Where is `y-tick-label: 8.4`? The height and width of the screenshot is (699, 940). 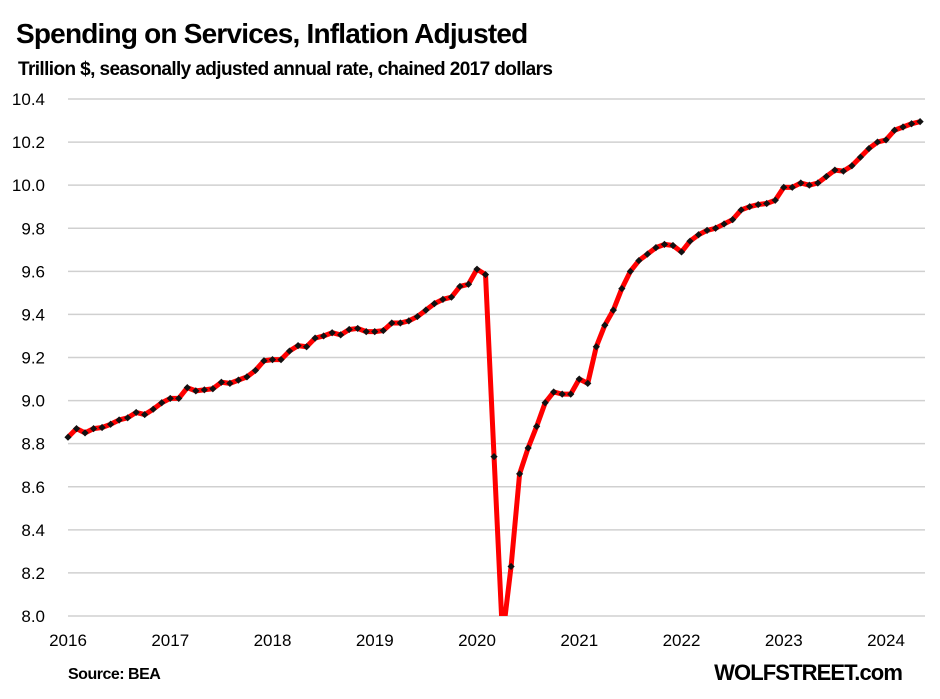 y-tick-label: 8.4 is located at coordinates (33, 530).